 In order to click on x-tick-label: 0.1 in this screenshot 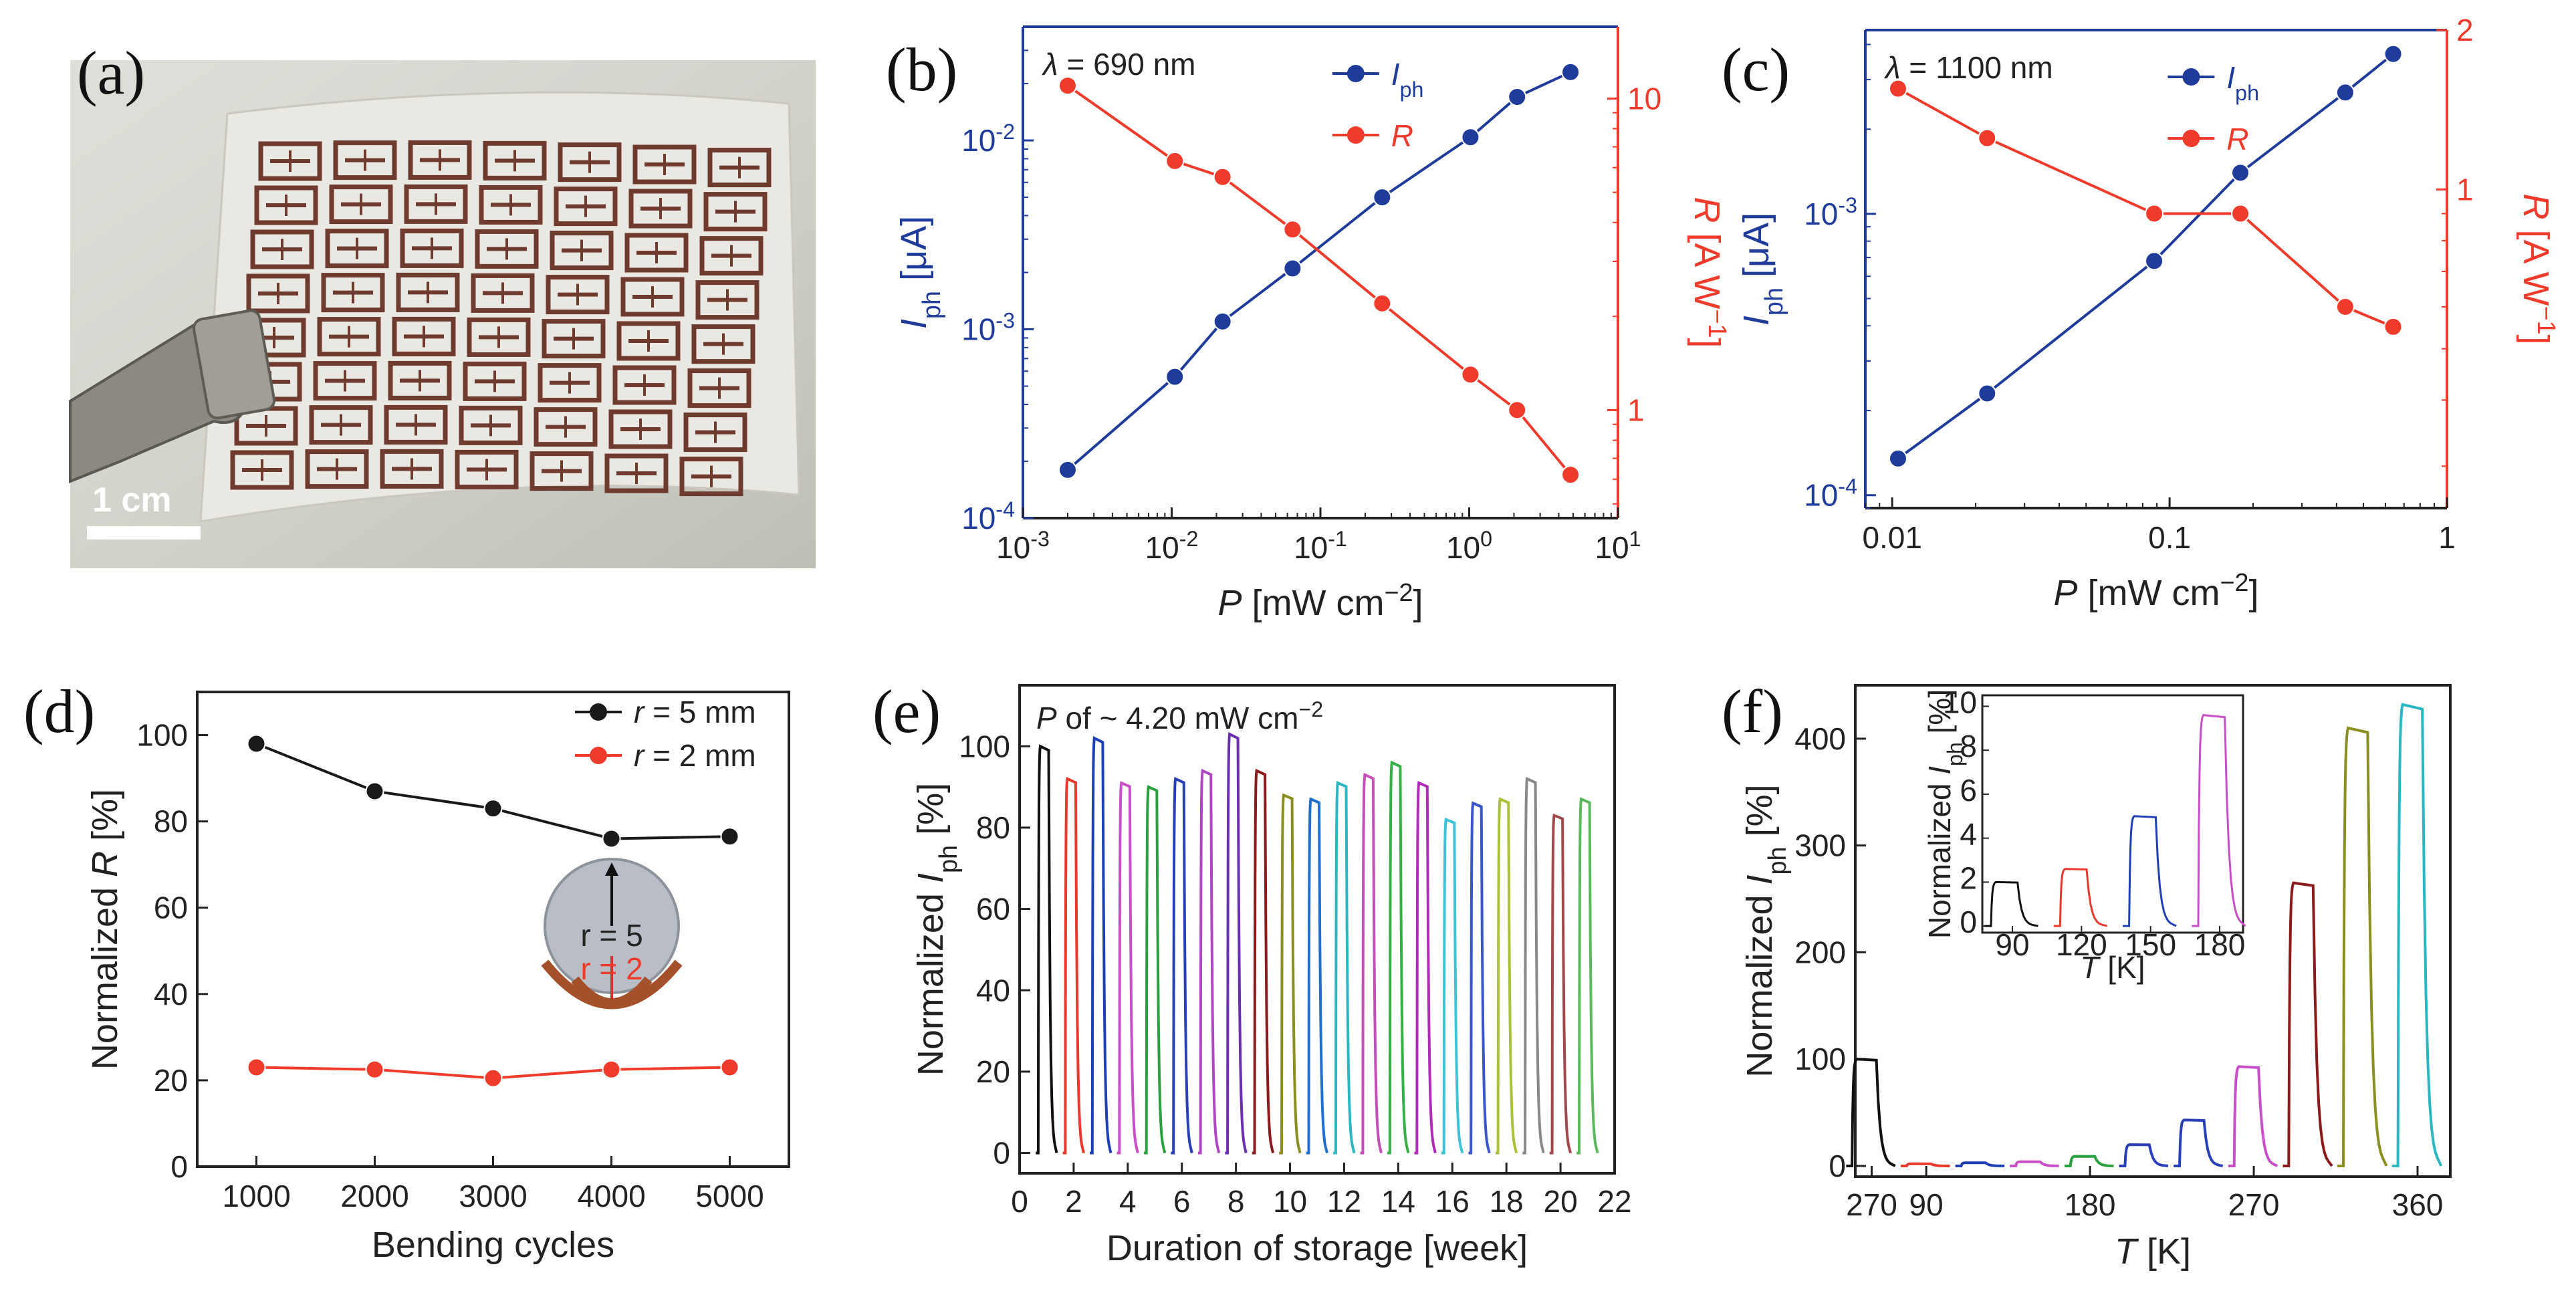, I will do `click(2169, 537)`.